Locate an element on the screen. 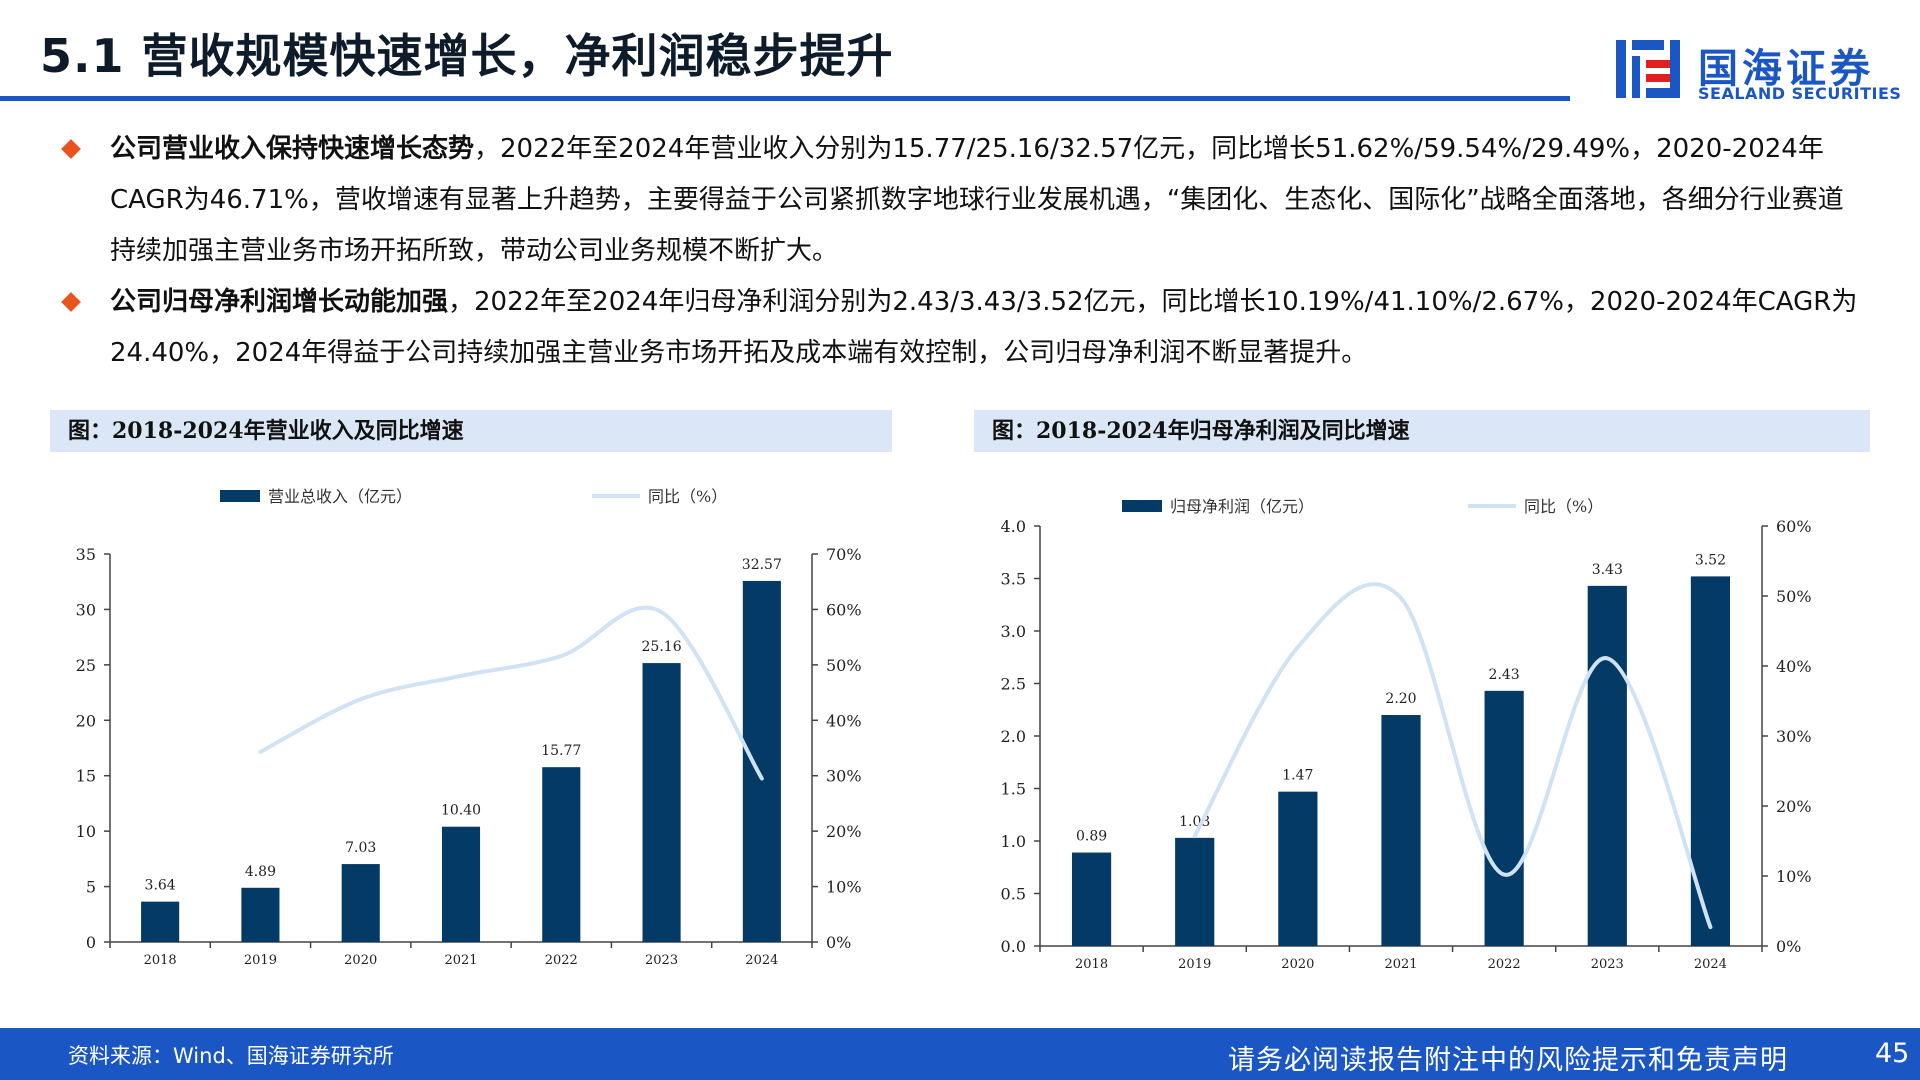 The height and width of the screenshot is (1080, 1920). logo-chinese-name: 国海证券 is located at coordinates (1786, 69).